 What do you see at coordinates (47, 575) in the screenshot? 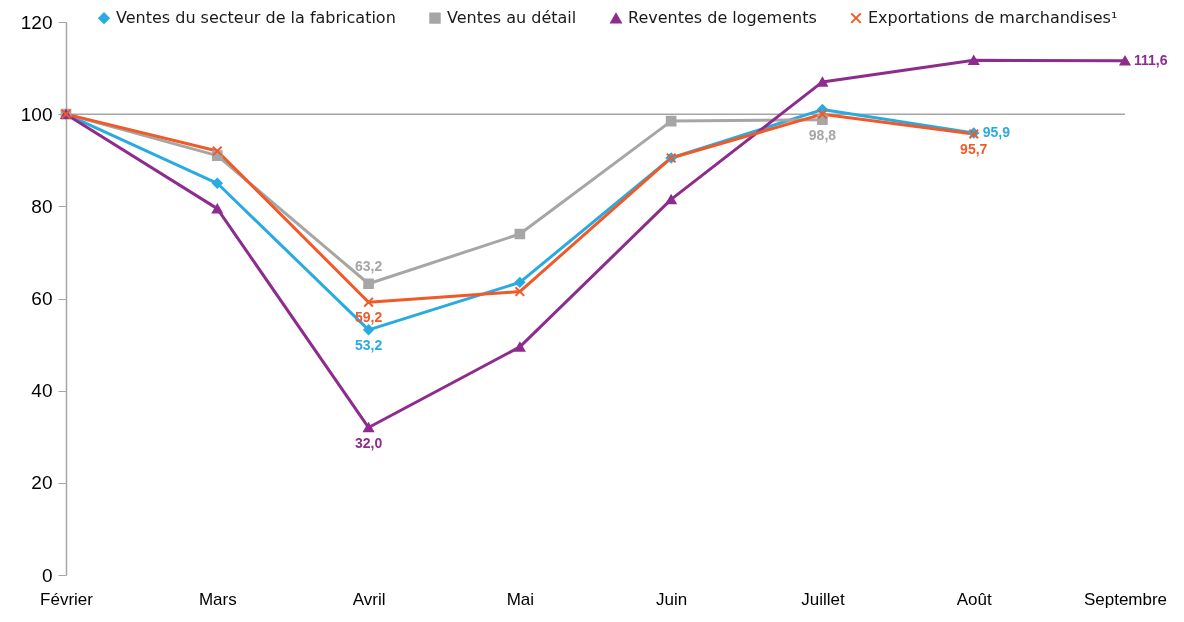
I see `y-tick-label: 0` at bounding box center [47, 575].